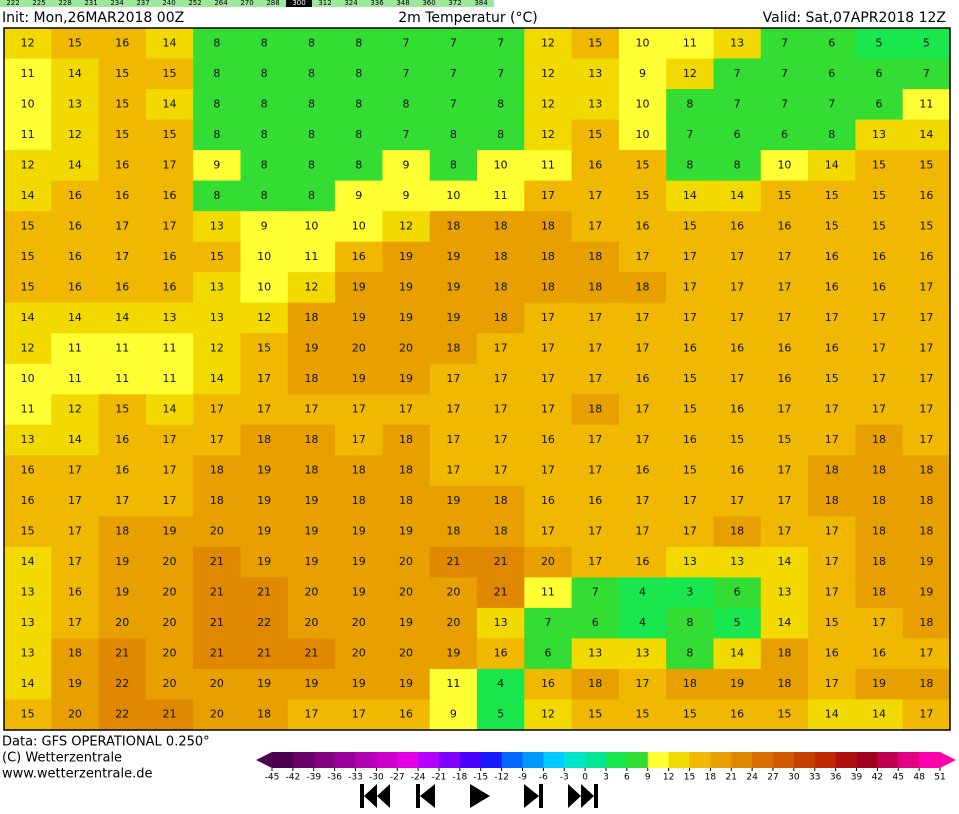  I want to click on temp-value: 22, so click(122, 714).